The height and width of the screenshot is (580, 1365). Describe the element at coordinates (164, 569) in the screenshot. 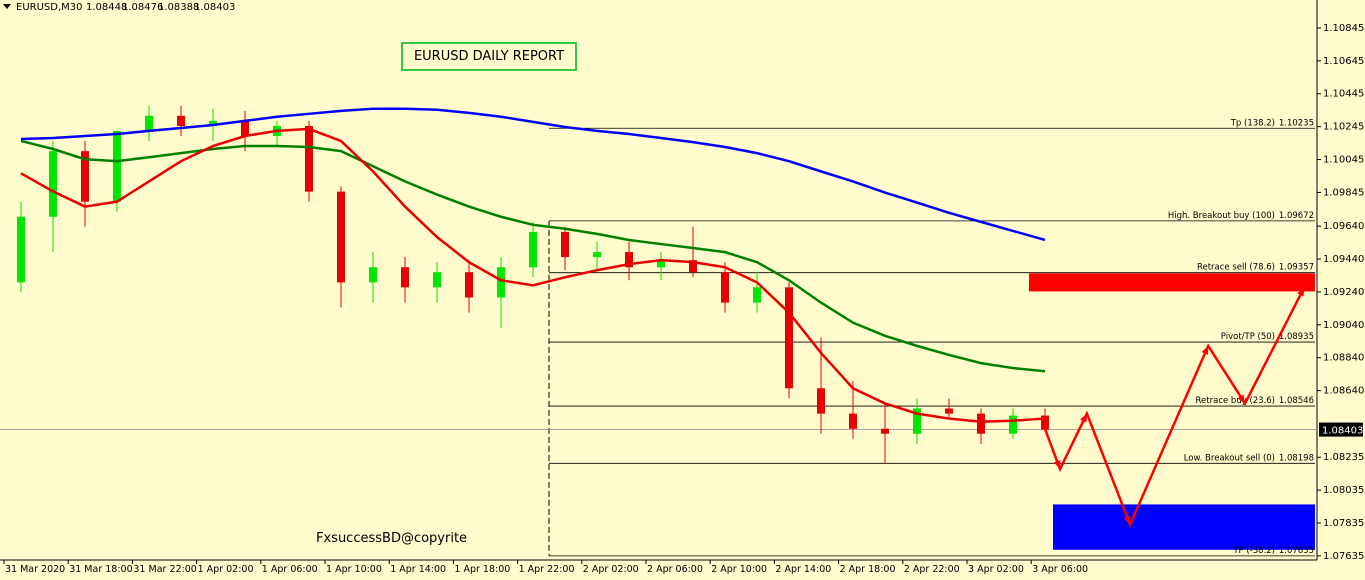

I see `x-tick-label: 31 Mar 22:00` at that location.